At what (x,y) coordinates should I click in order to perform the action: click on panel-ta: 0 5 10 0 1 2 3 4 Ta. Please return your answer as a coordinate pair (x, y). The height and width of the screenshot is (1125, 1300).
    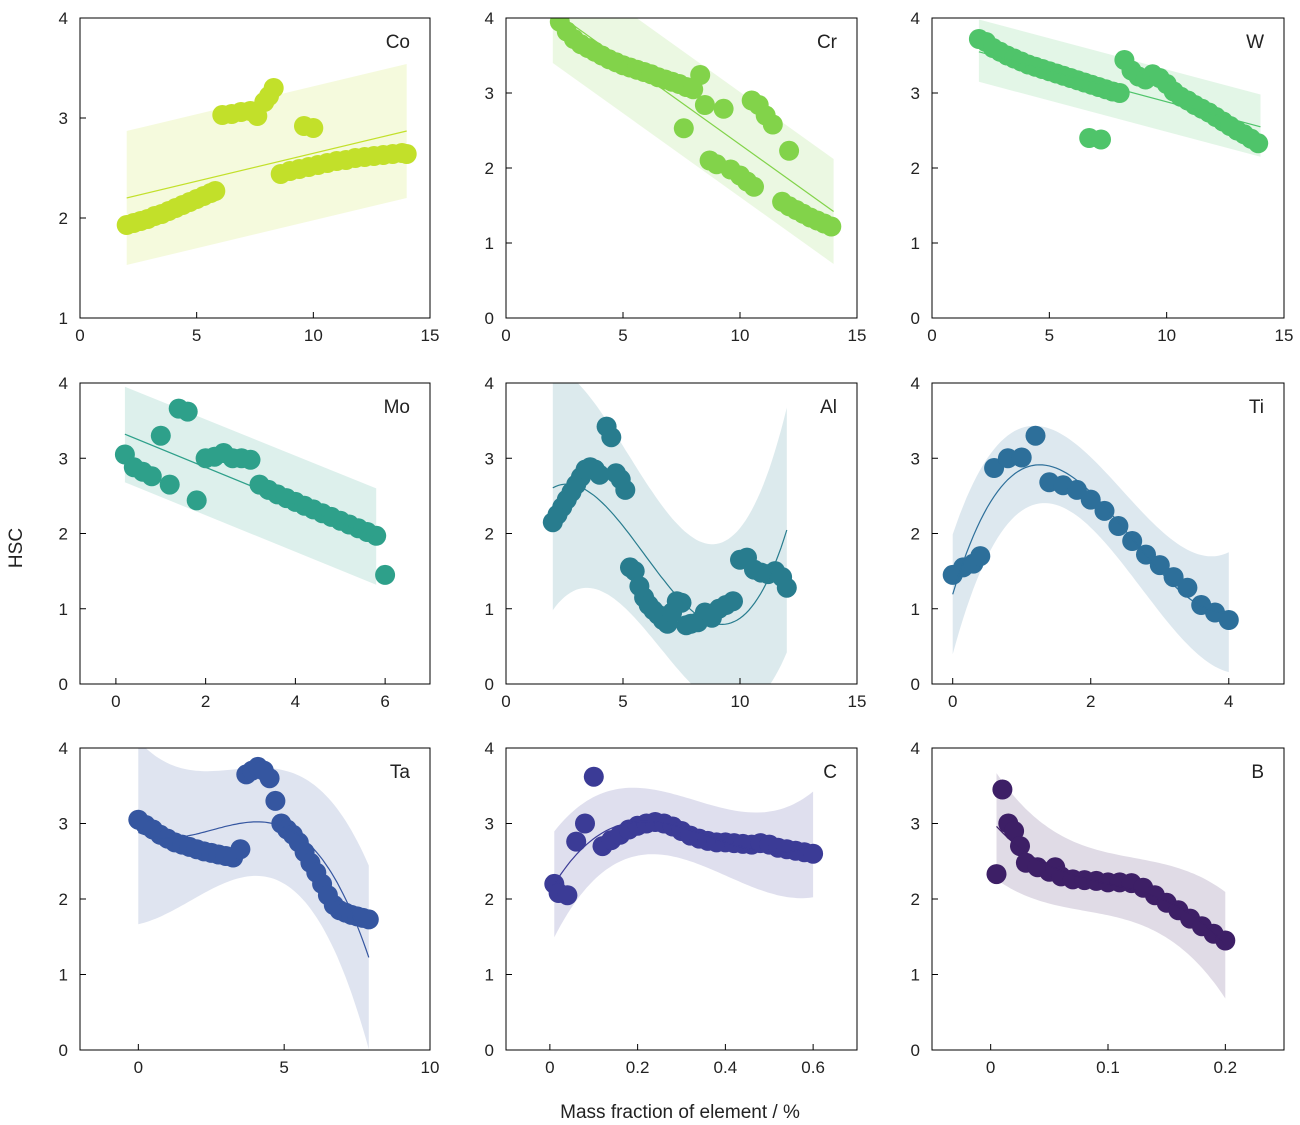
    Looking at the image, I should click on (249, 908).